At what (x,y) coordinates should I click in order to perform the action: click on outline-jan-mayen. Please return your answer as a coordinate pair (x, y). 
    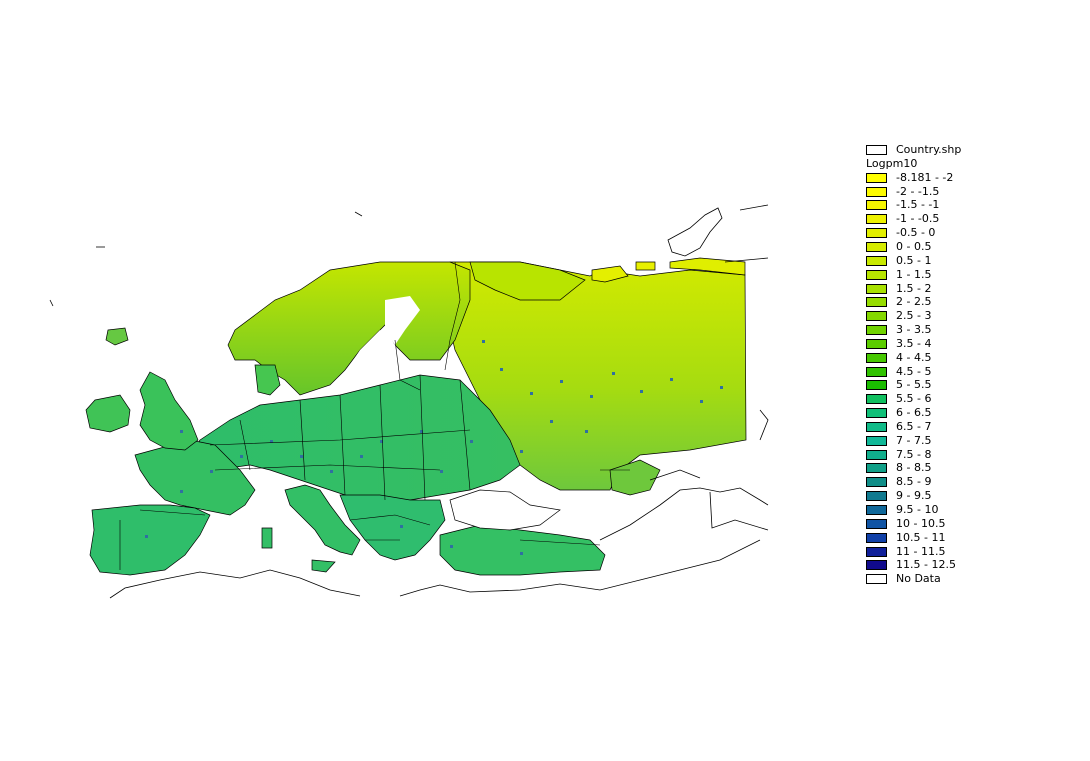
    Looking at the image, I should click on (51, 303).